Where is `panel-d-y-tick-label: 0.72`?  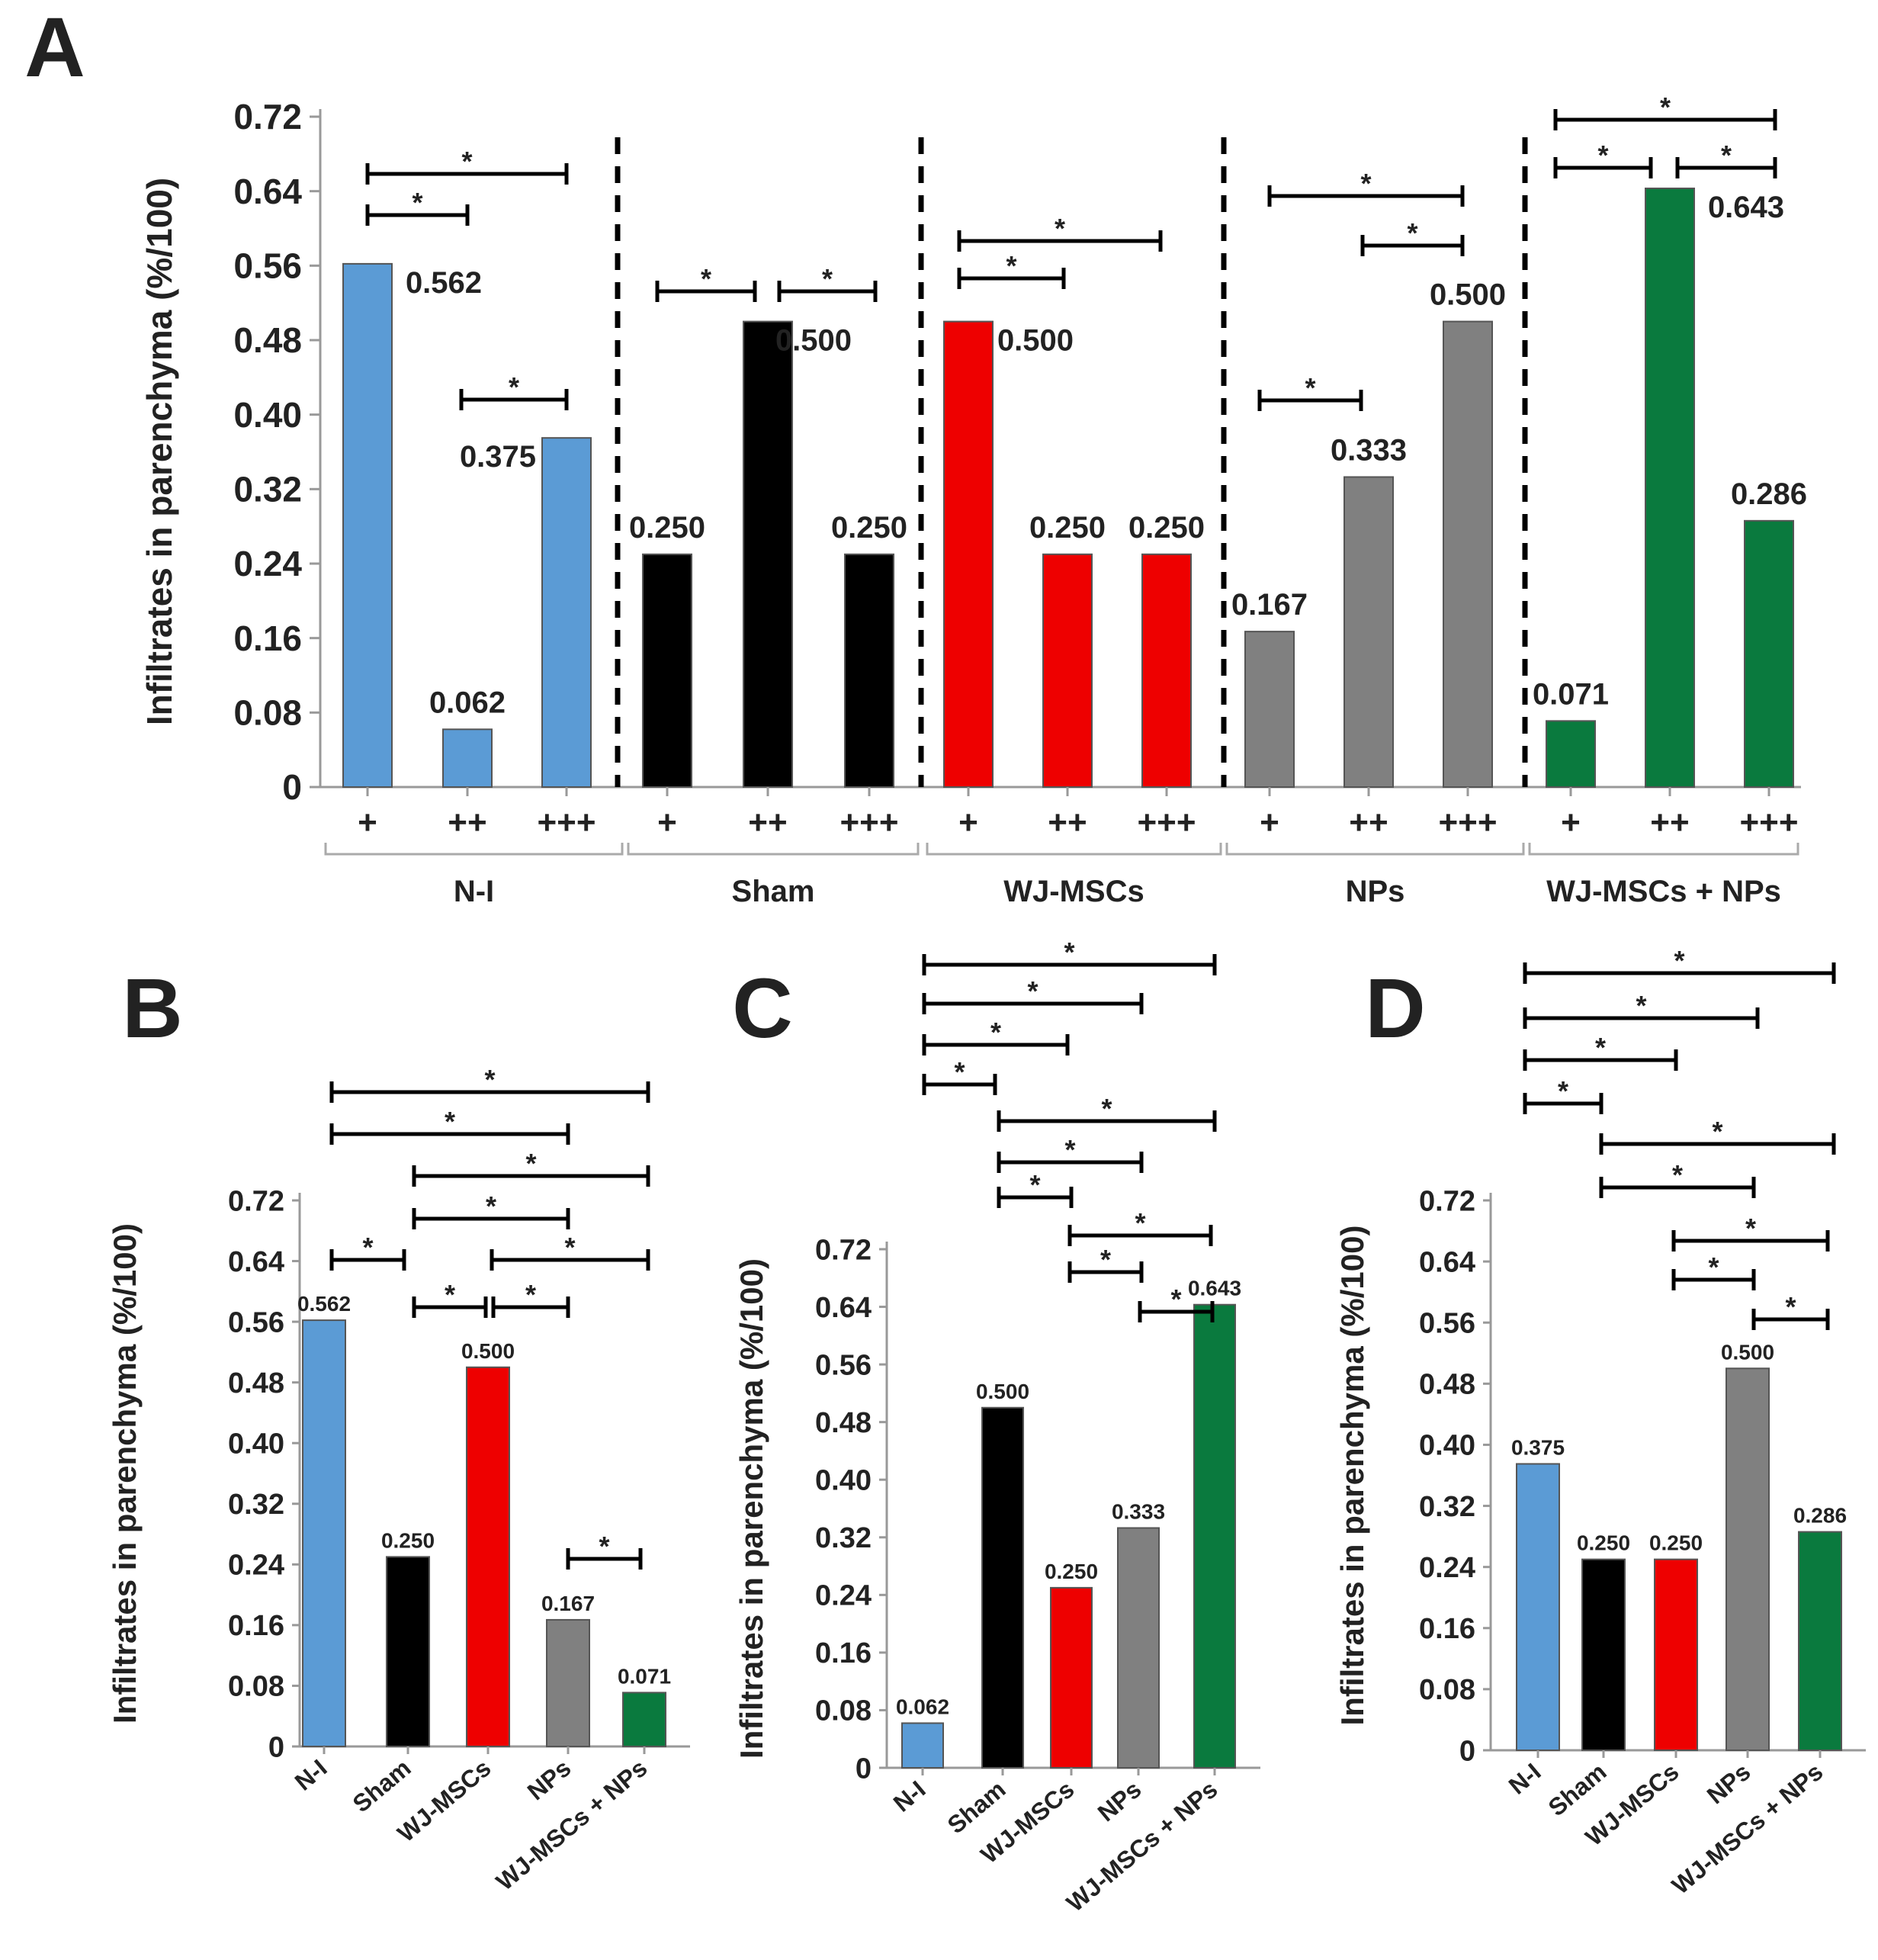
panel-d-y-tick-label: 0.72 is located at coordinates (1447, 1201).